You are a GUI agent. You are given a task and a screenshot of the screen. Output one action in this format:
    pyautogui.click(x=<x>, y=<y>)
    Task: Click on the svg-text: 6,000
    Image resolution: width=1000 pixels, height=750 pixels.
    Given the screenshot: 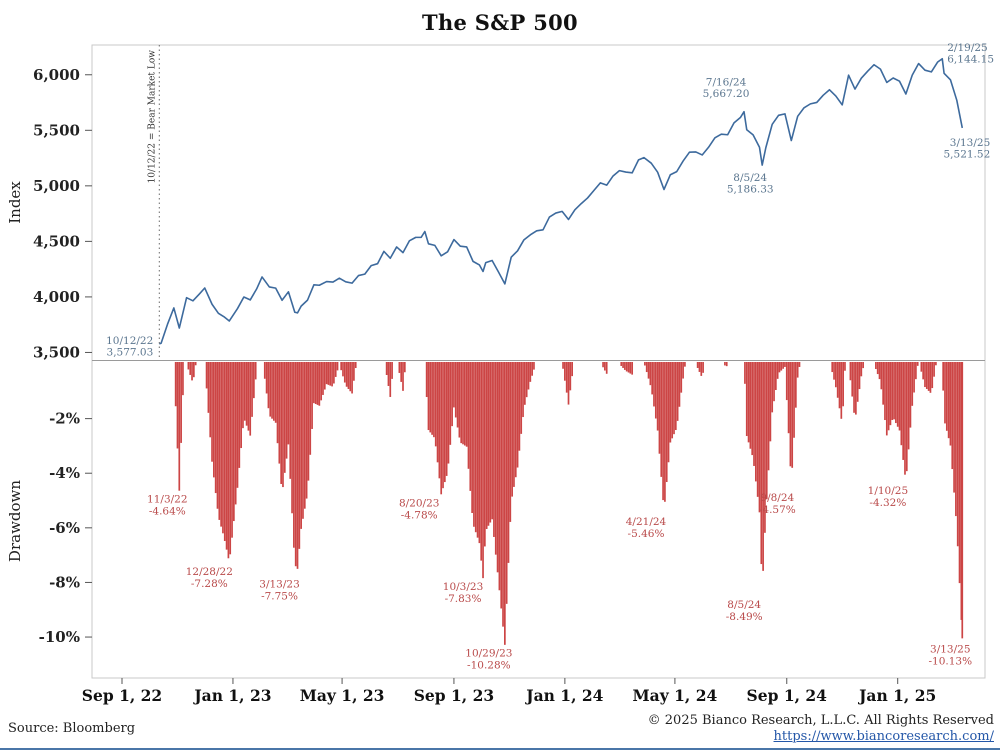 What is the action you would take?
    pyautogui.click(x=56, y=75)
    